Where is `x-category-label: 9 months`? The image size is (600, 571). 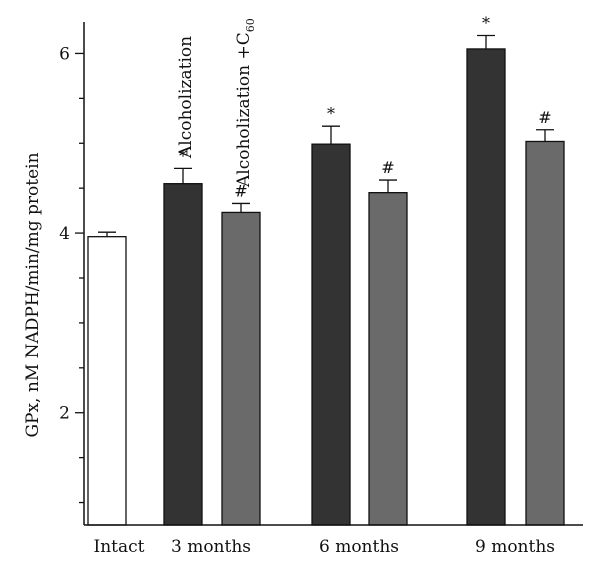
x-category-label: 9 months is located at coordinates (515, 547).